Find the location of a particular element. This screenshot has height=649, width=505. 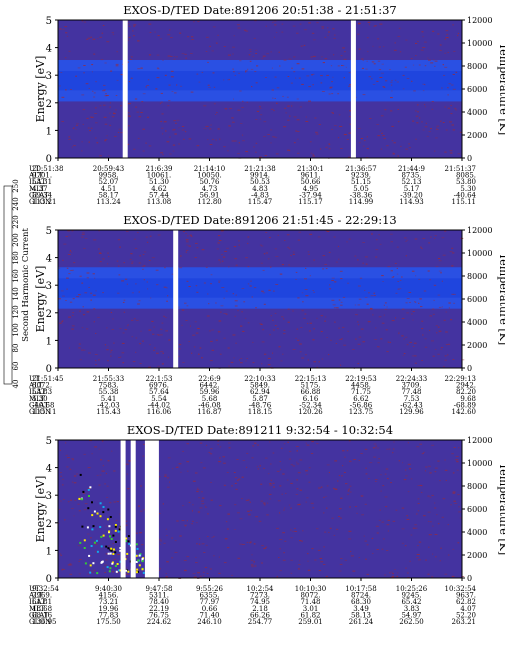

table-cell: 21:51:37 is located at coordinates (460, 169).